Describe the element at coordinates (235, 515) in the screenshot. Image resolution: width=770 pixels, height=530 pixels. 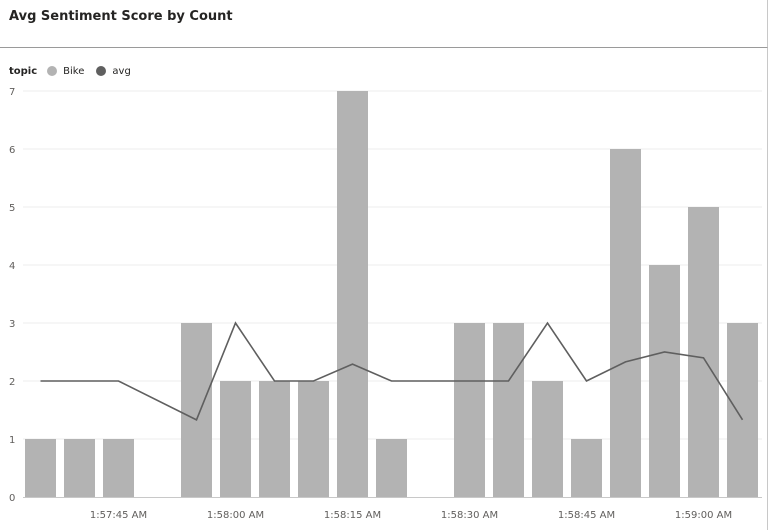
I see `x-tick-label: 1:58:00 AM` at that location.